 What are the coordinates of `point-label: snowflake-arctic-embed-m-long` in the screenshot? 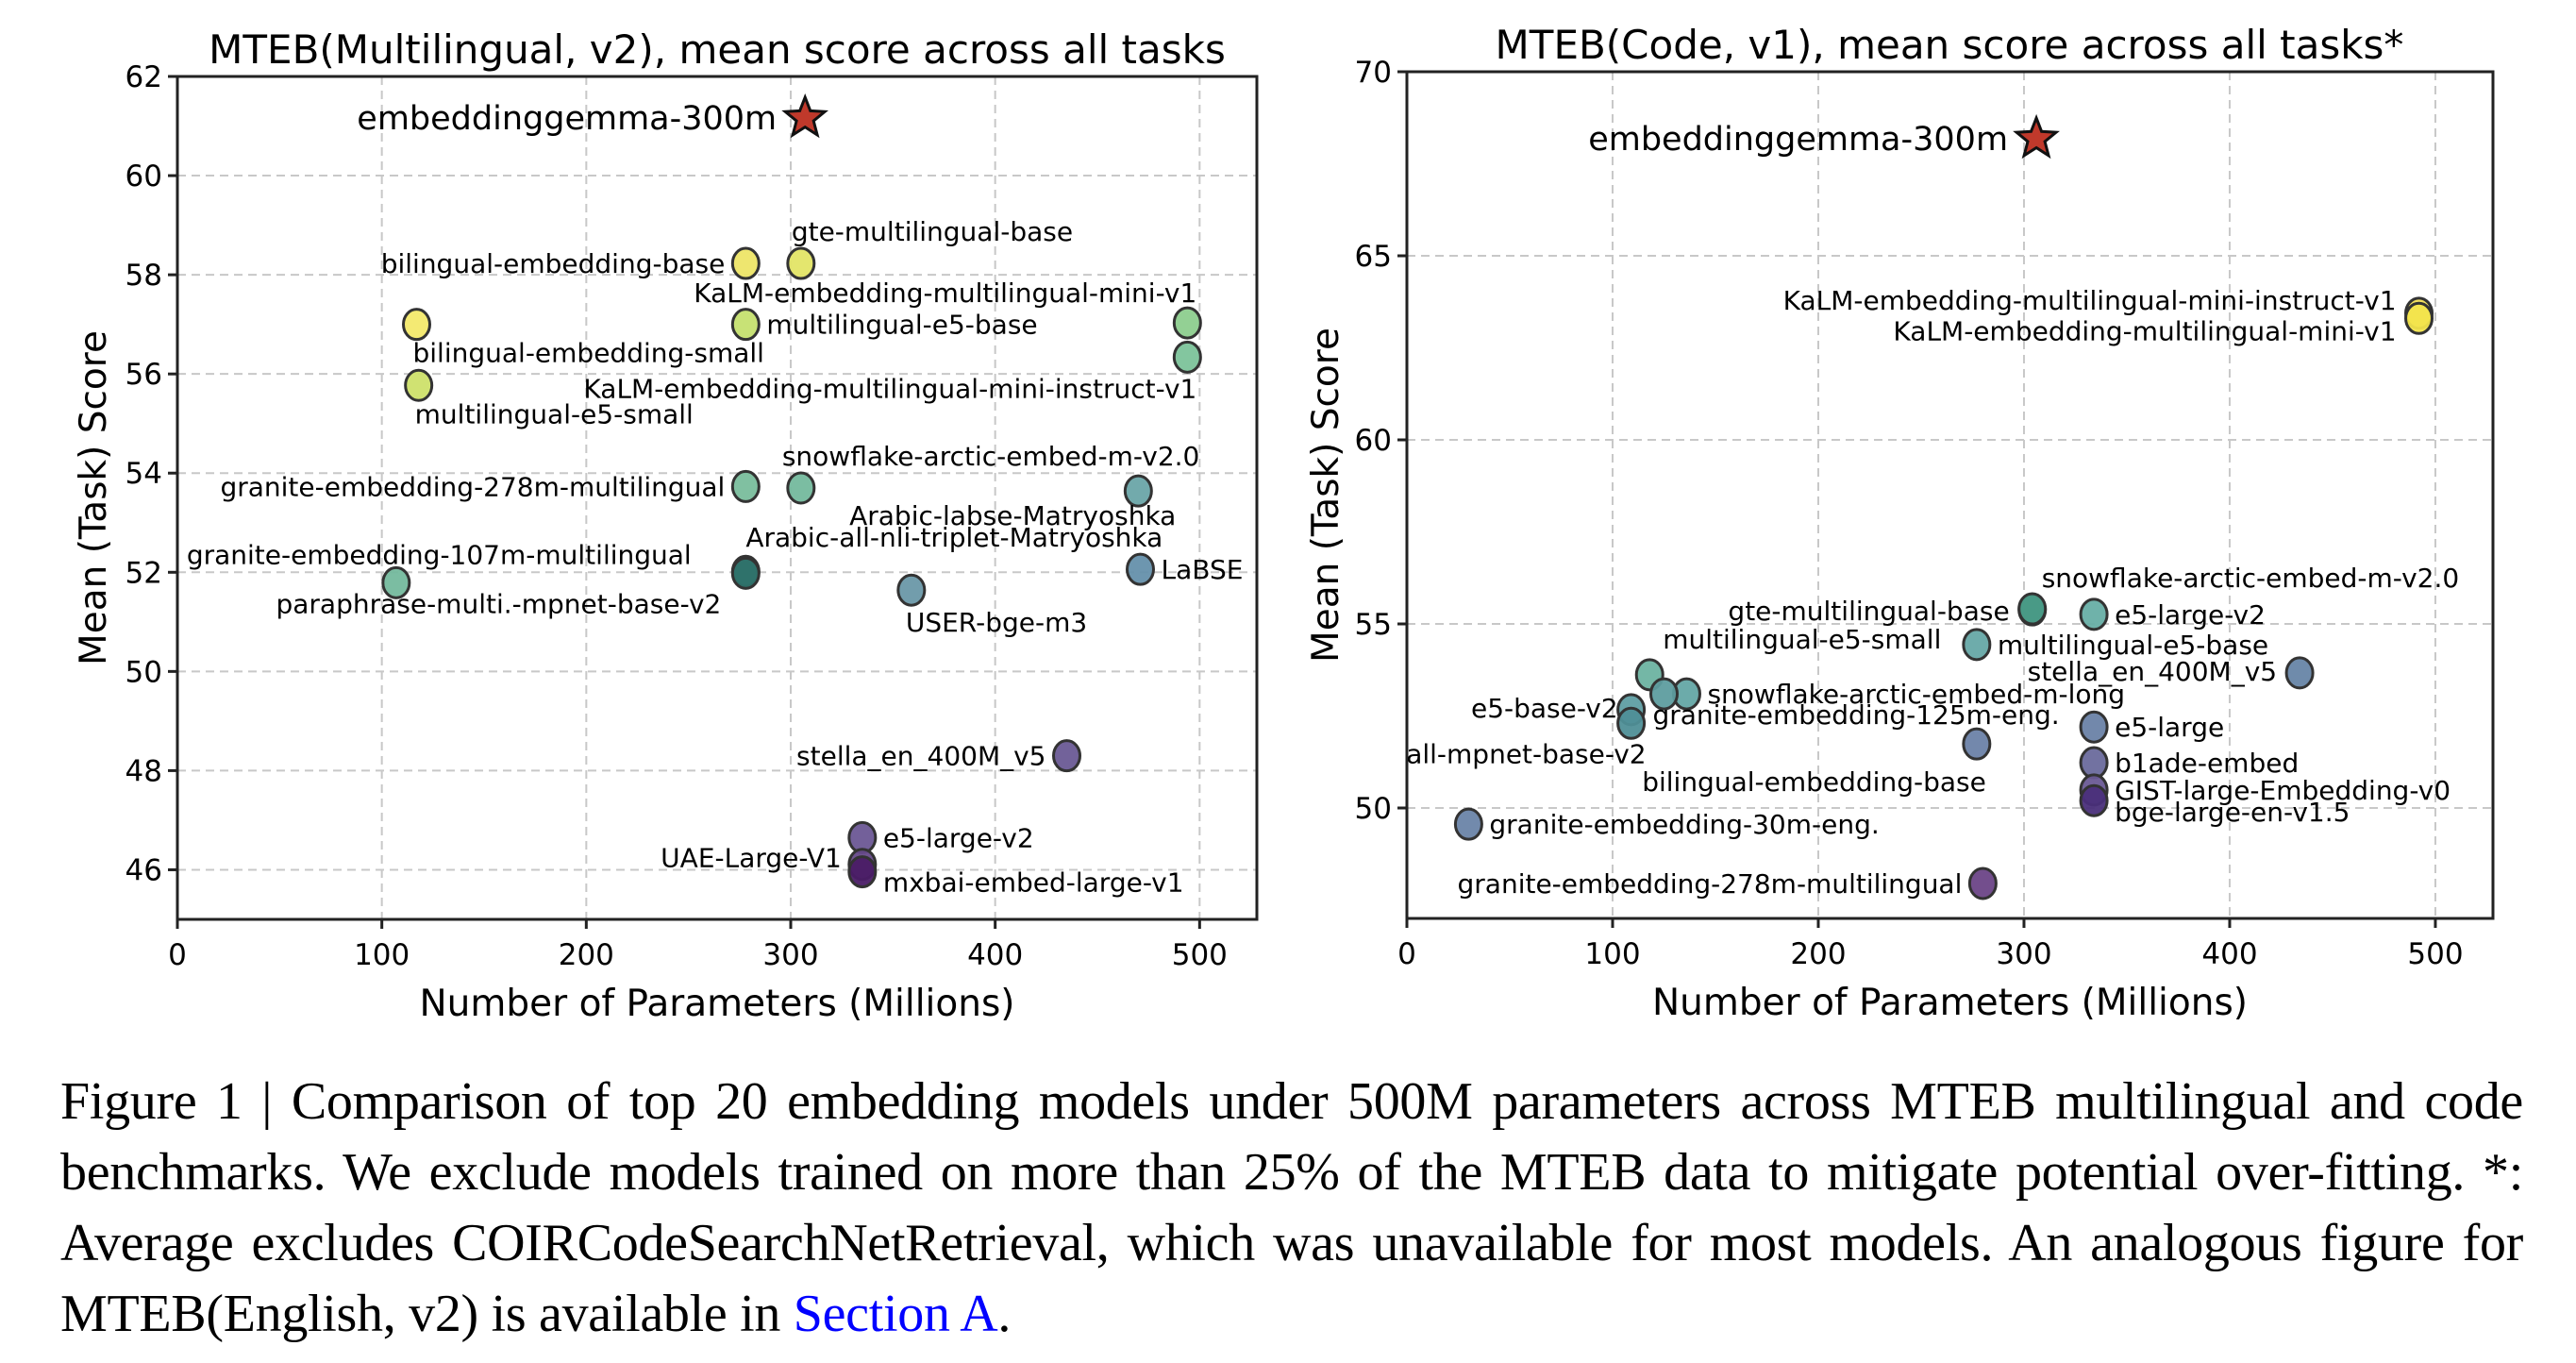 It's located at (1916, 695).